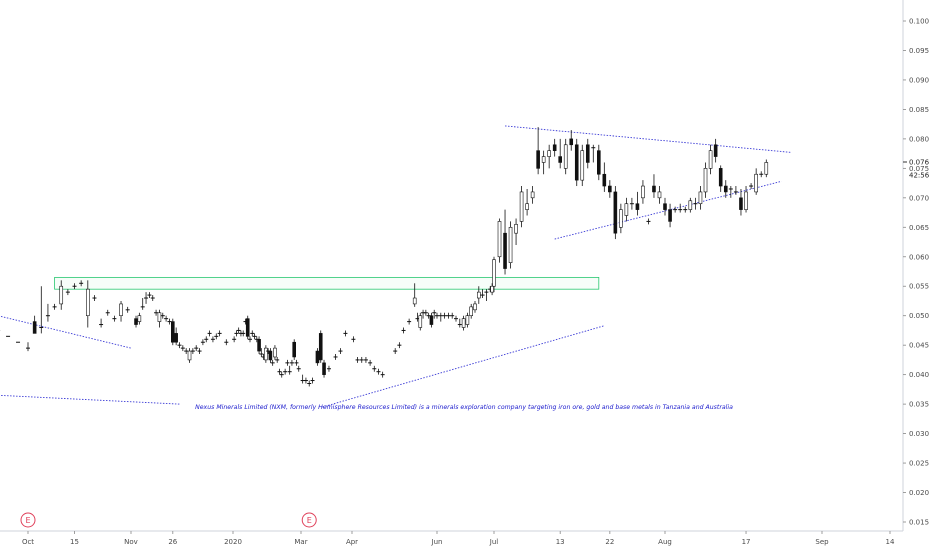 The width and height of the screenshot is (932, 555). Describe the element at coordinates (919, 163) in the screenshot. I see `last-price-label: 0.076` at that location.